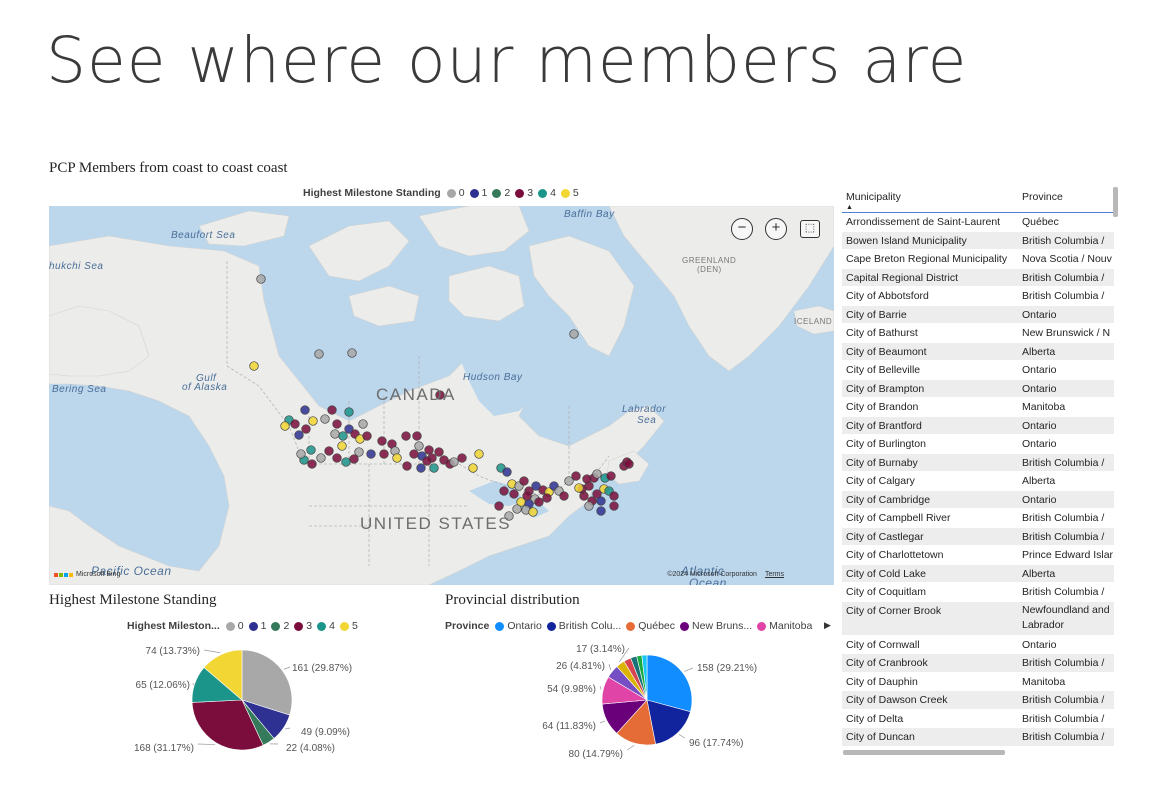 The image size is (1170, 792). I want to click on table-row: City of Brandon Manitoba, so click(978, 407).